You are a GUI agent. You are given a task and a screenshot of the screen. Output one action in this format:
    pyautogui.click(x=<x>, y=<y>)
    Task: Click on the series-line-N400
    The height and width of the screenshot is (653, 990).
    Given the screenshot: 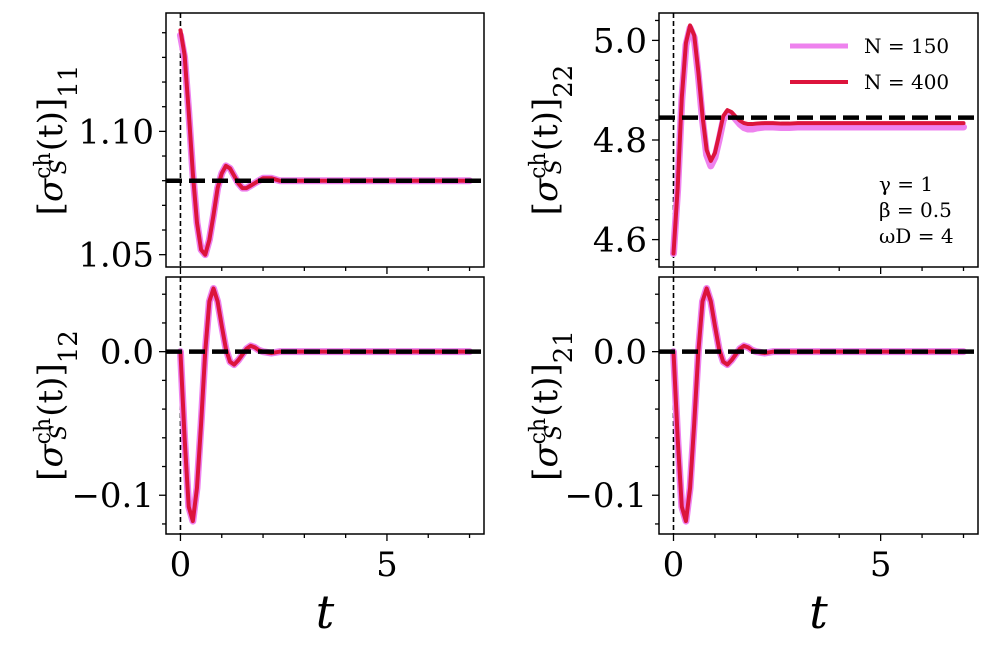 What is the action you would take?
    pyautogui.click(x=325, y=142)
    